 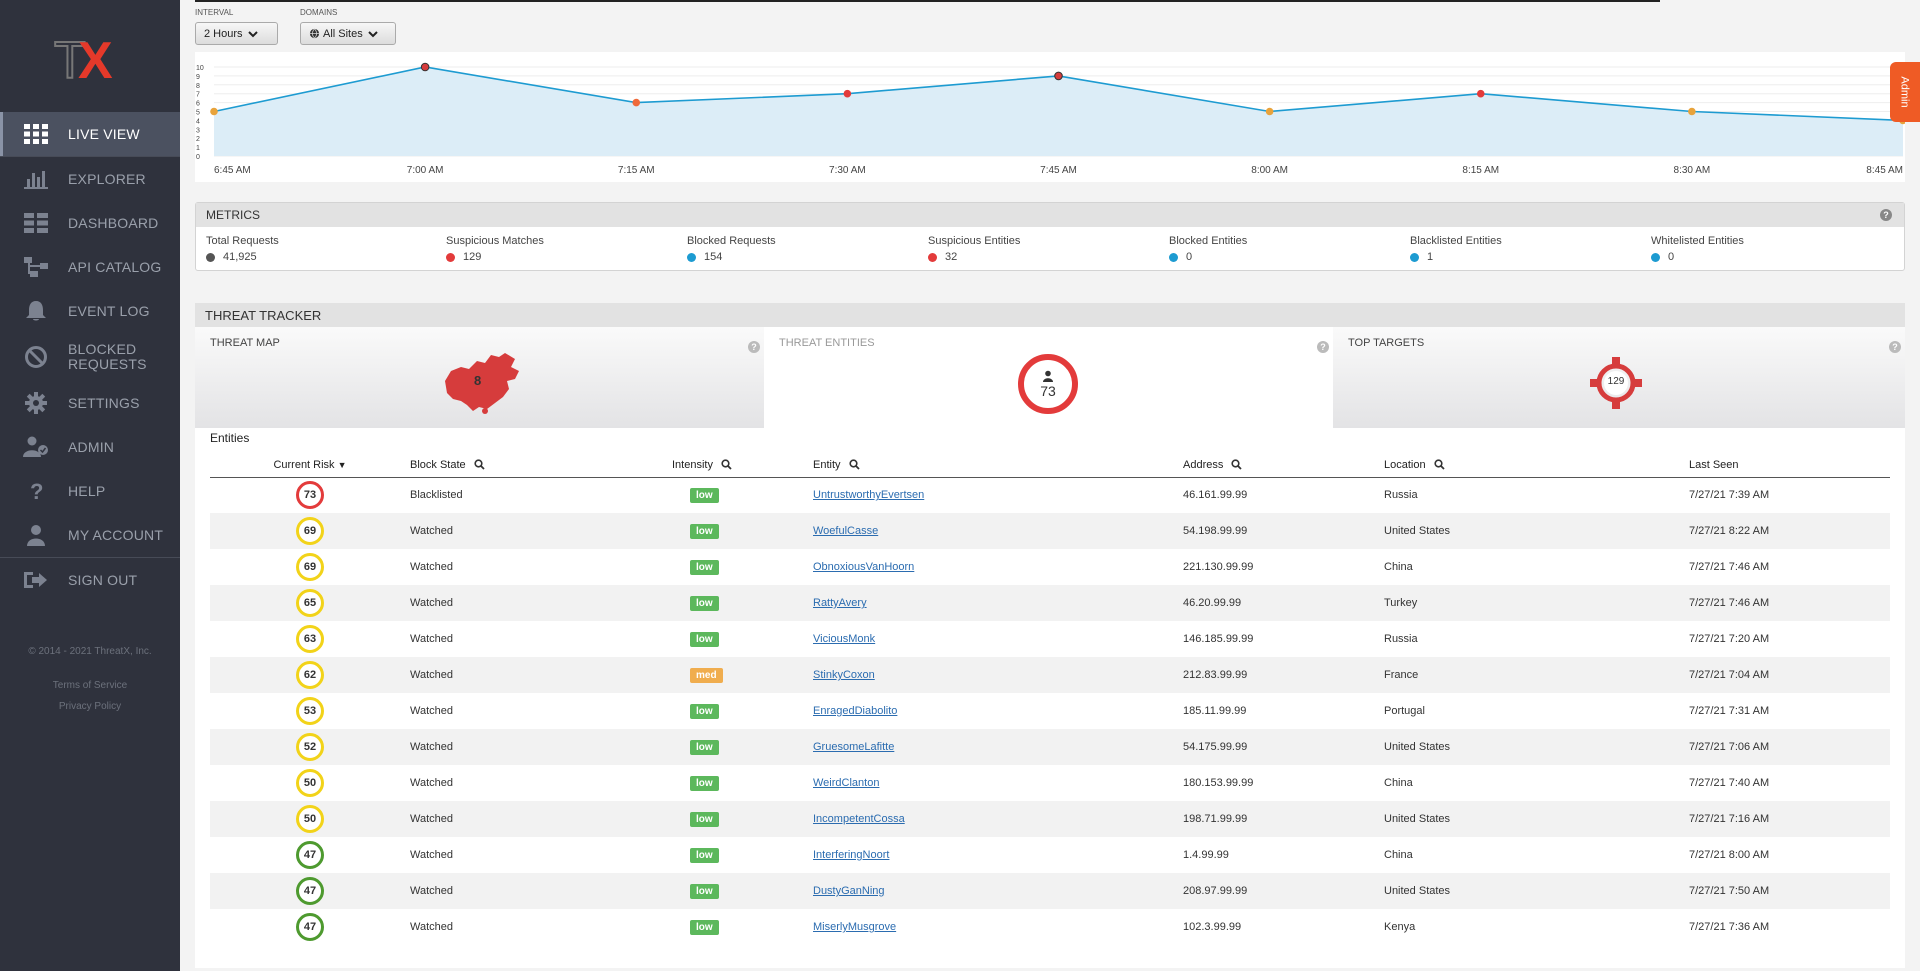 I want to click on nav-item-dashboard: DASHBOARD, so click(x=90, y=223).